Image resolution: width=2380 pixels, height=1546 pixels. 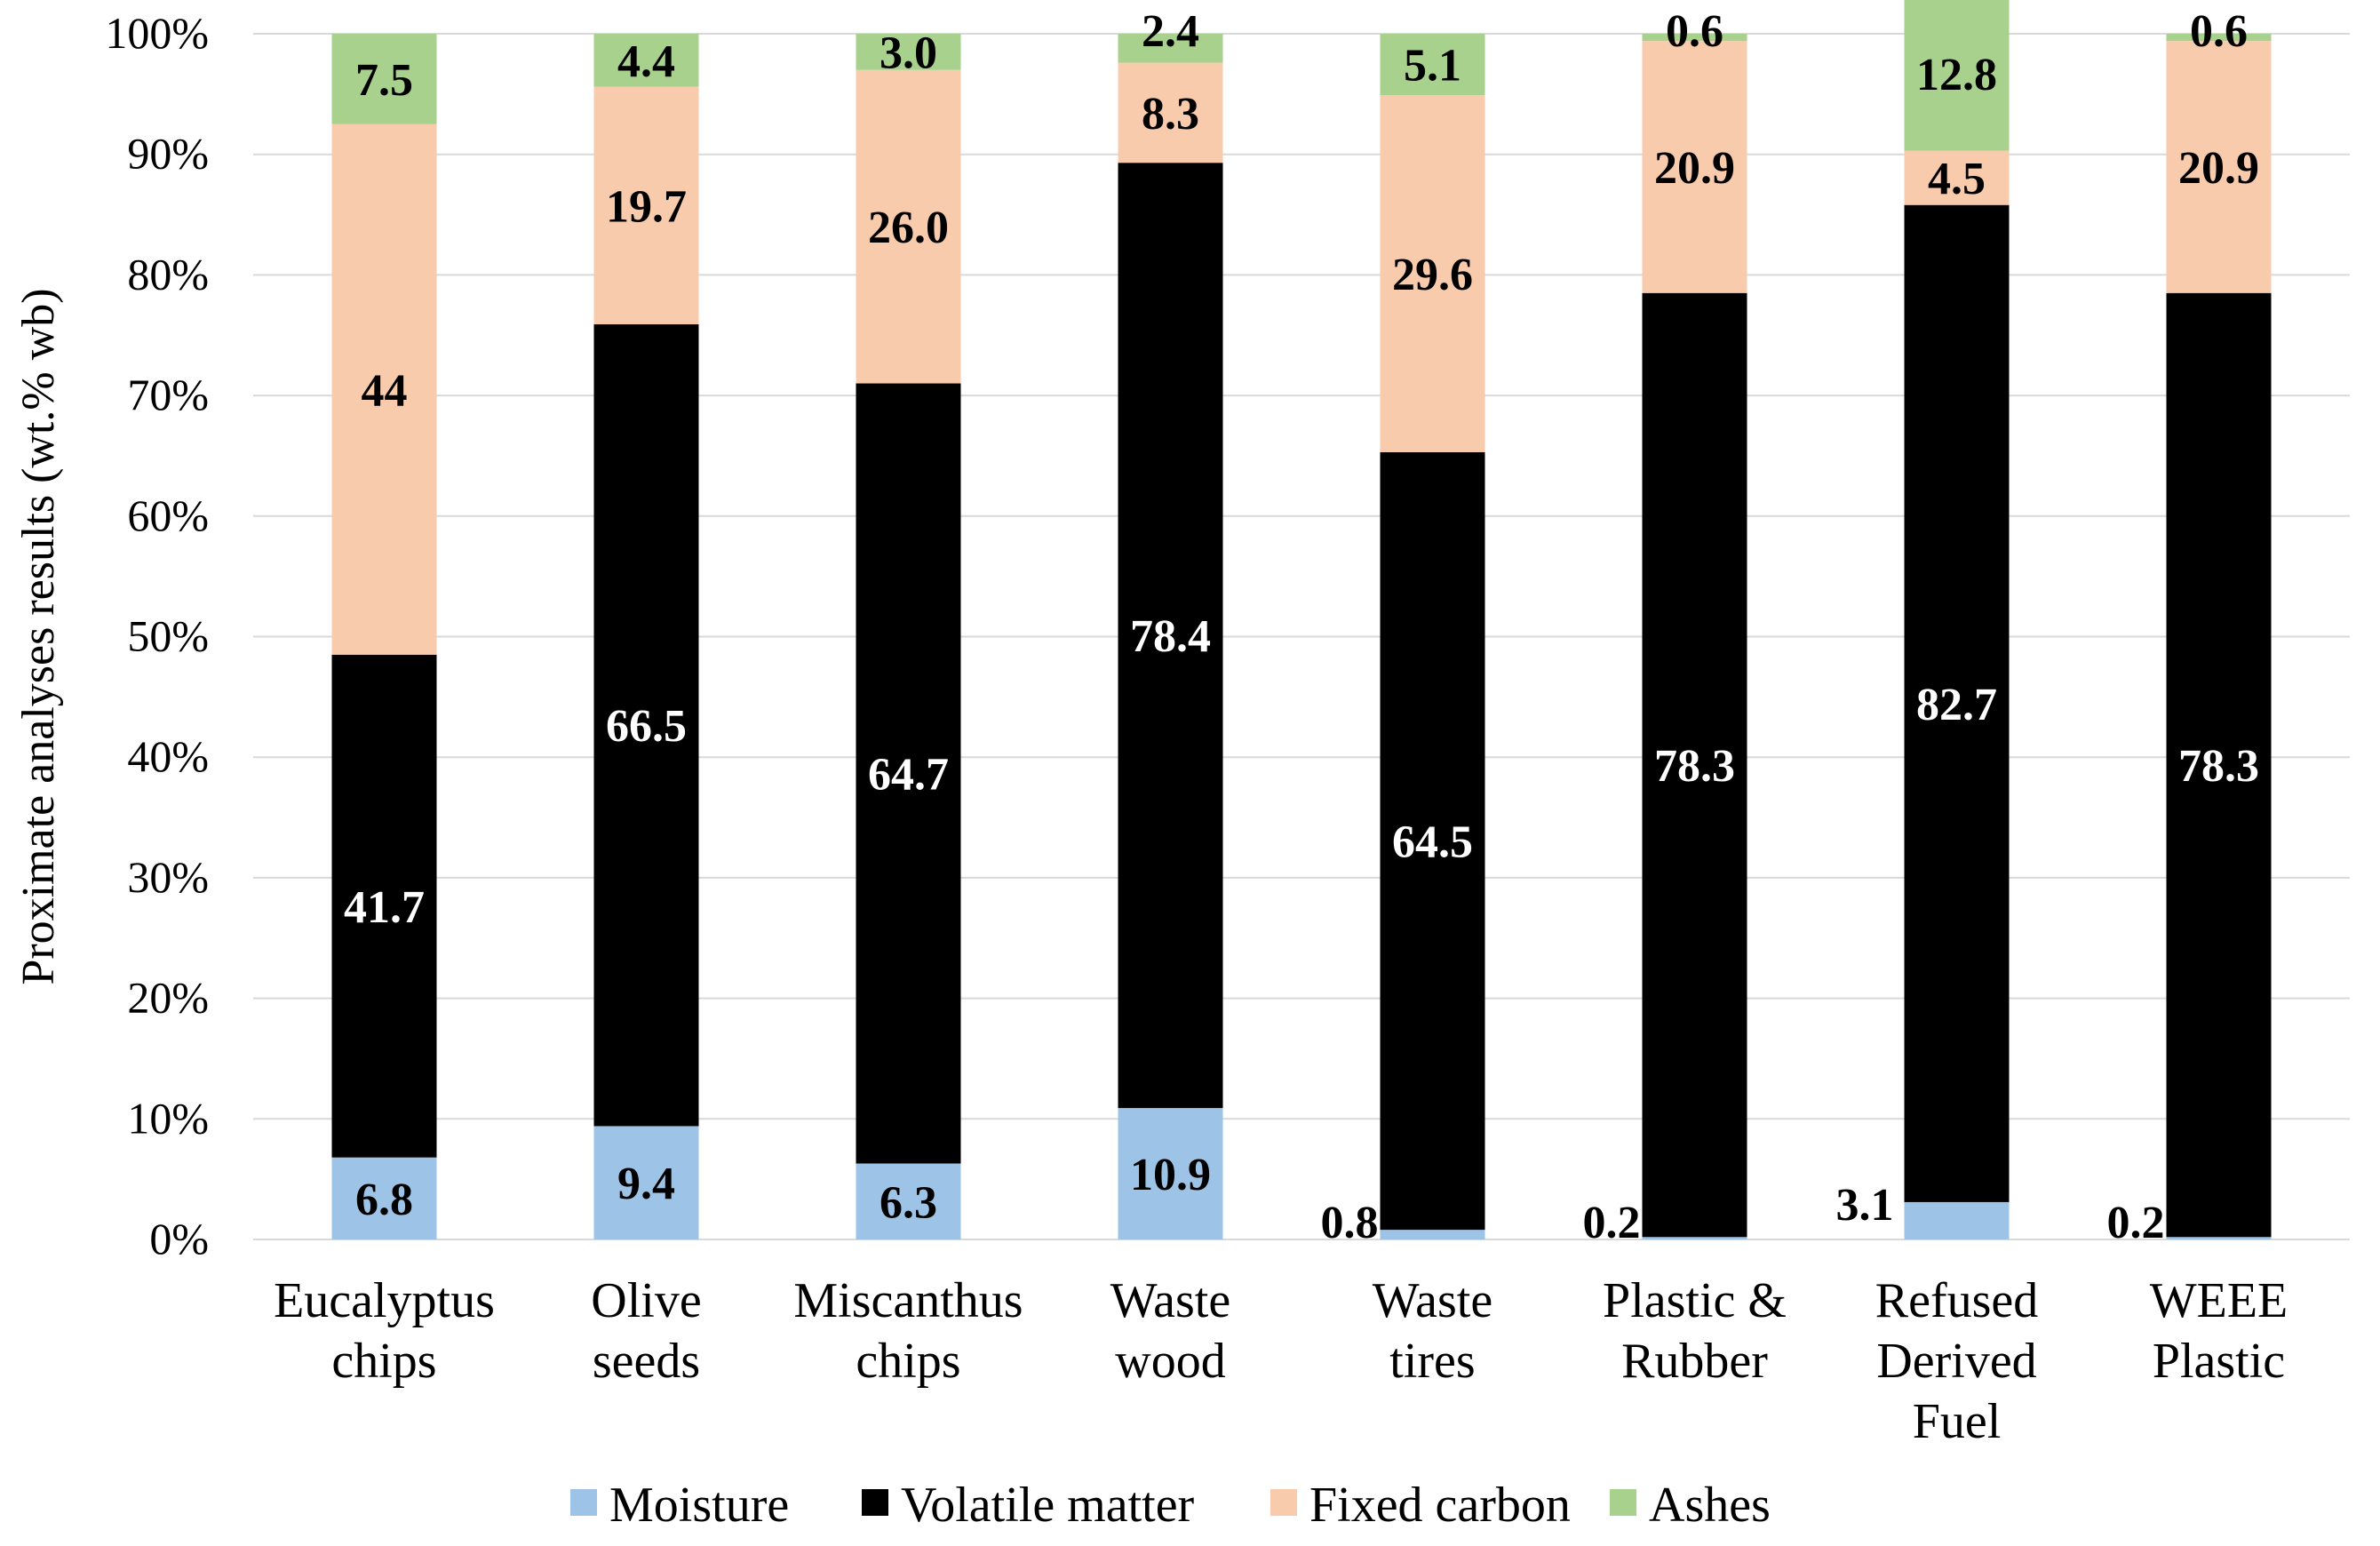 What do you see at coordinates (1440, 1505) in the screenshot?
I see `legend-label-fixed-carbon: Fixed carbon` at bounding box center [1440, 1505].